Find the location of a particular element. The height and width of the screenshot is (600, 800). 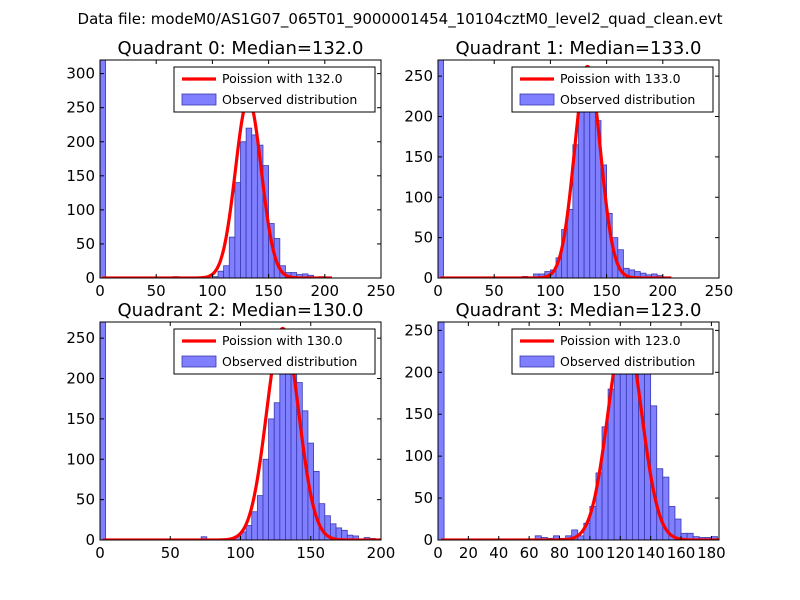

x-tick-label: 140 is located at coordinates (650, 553).